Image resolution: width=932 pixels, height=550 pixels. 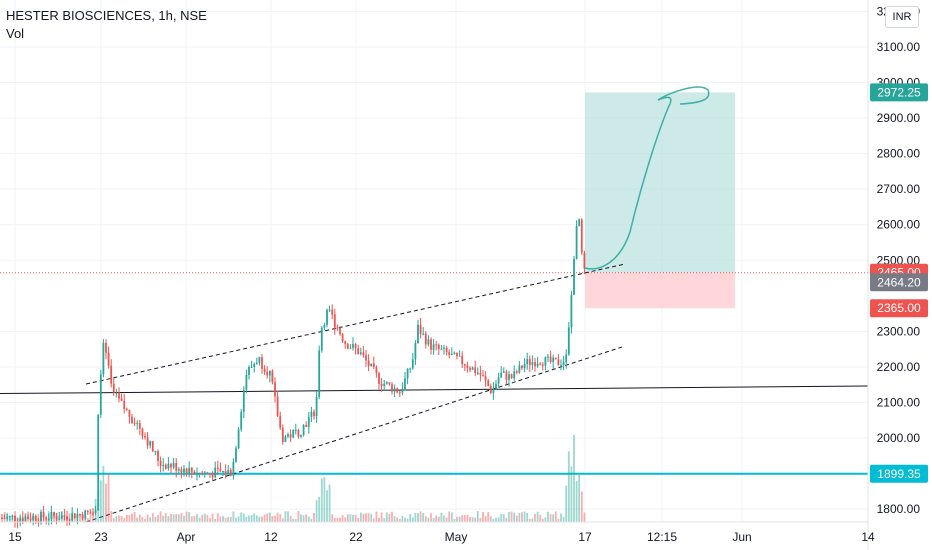 What do you see at coordinates (899, 189) in the screenshot?
I see `y-tick-label: 2700.00` at bounding box center [899, 189].